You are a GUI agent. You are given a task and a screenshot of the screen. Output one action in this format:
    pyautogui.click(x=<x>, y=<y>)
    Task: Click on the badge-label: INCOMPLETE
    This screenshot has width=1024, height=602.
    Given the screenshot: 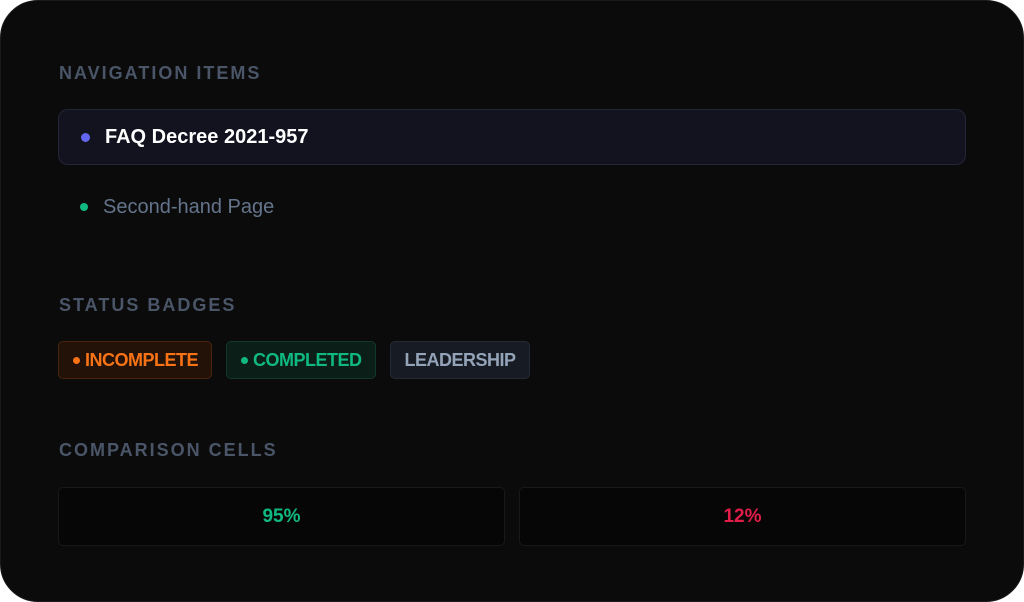 What is the action you would take?
    pyautogui.click(x=142, y=359)
    